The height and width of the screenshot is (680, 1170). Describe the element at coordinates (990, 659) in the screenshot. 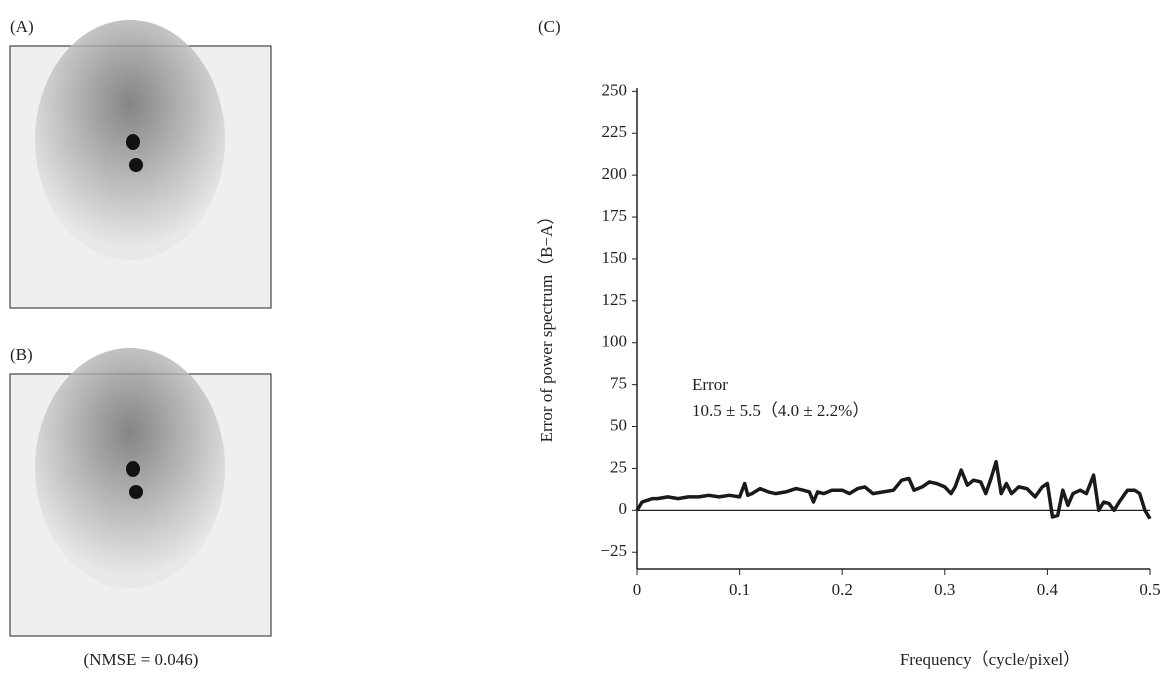

I see `x-axis-label: Frequency（cycle/pixel）` at that location.